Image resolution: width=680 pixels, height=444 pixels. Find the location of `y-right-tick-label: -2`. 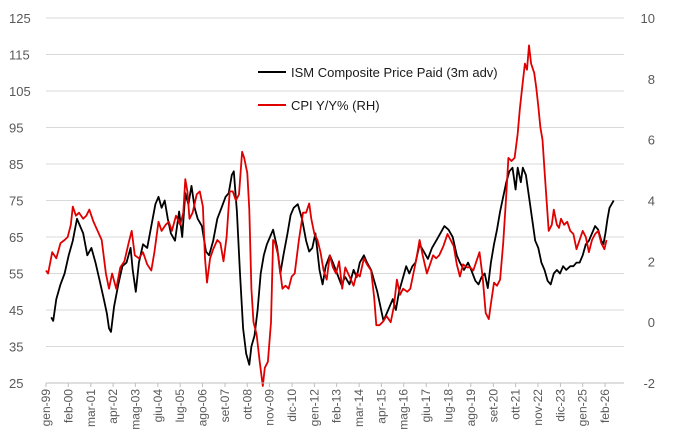

y-right-tick-label: -2 is located at coordinates (649, 383).